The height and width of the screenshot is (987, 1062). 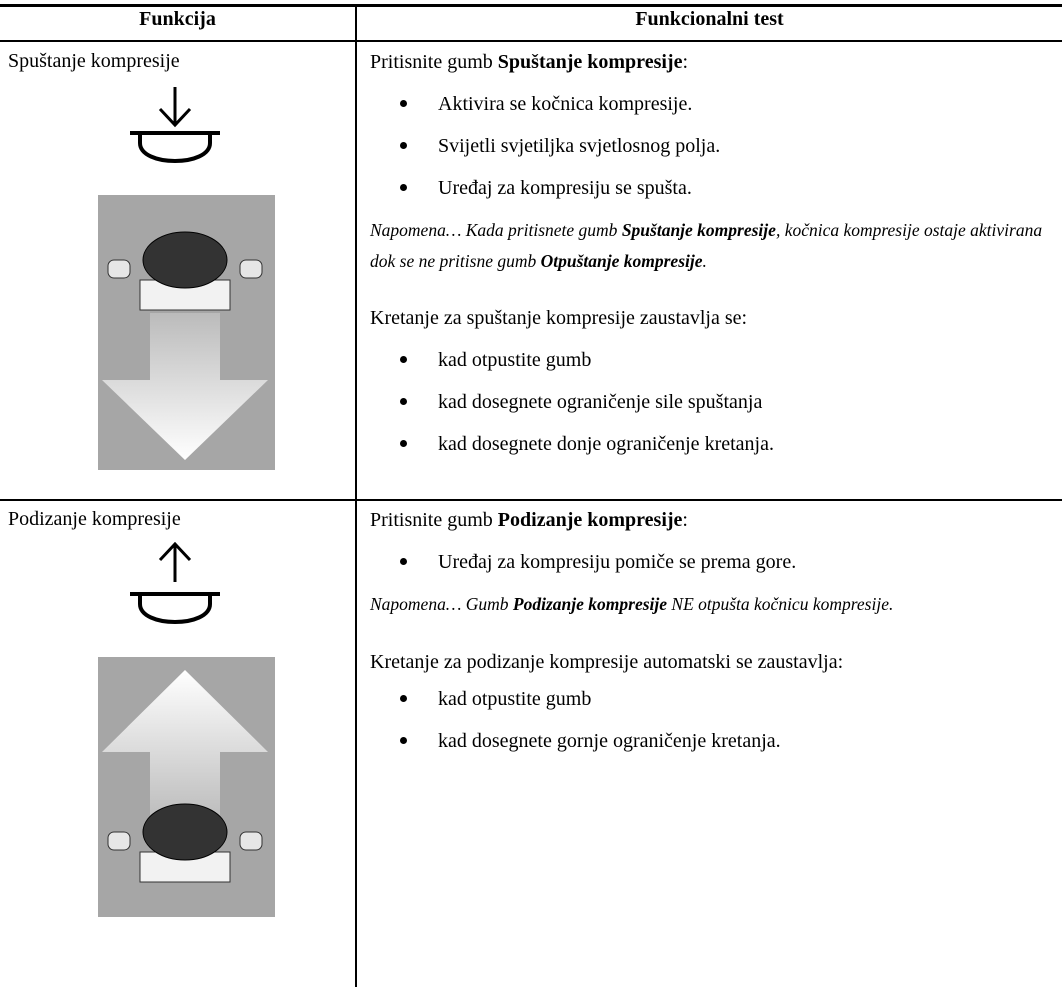 What do you see at coordinates (94, 61) in the screenshot?
I see `function-name: Spuštanje kompresije` at bounding box center [94, 61].